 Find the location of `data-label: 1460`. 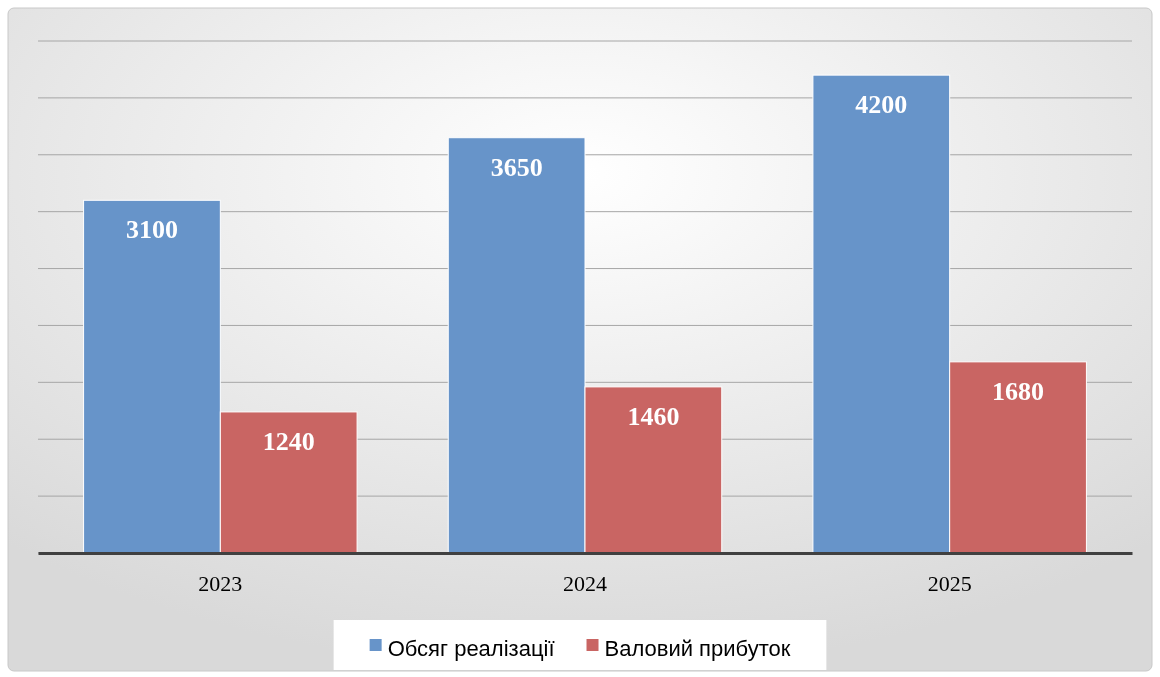

data-label: 1460 is located at coordinates (653, 416).